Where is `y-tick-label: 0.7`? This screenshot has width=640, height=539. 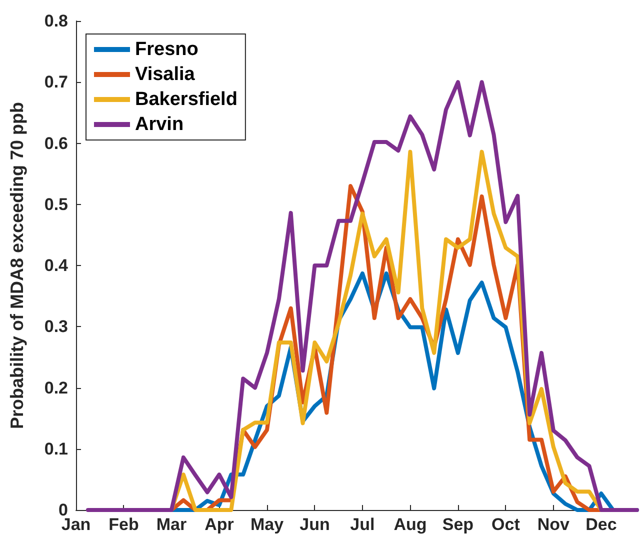
y-tick-label: 0.7 is located at coordinates (56, 82).